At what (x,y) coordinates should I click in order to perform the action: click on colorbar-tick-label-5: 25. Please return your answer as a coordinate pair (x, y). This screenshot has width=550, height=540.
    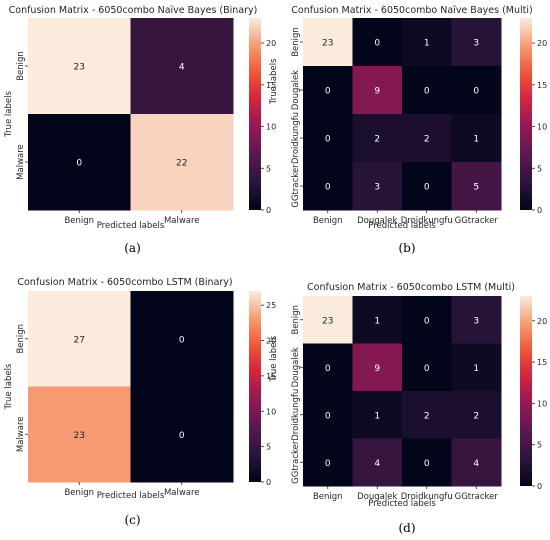
    Looking at the image, I should click on (271, 305).